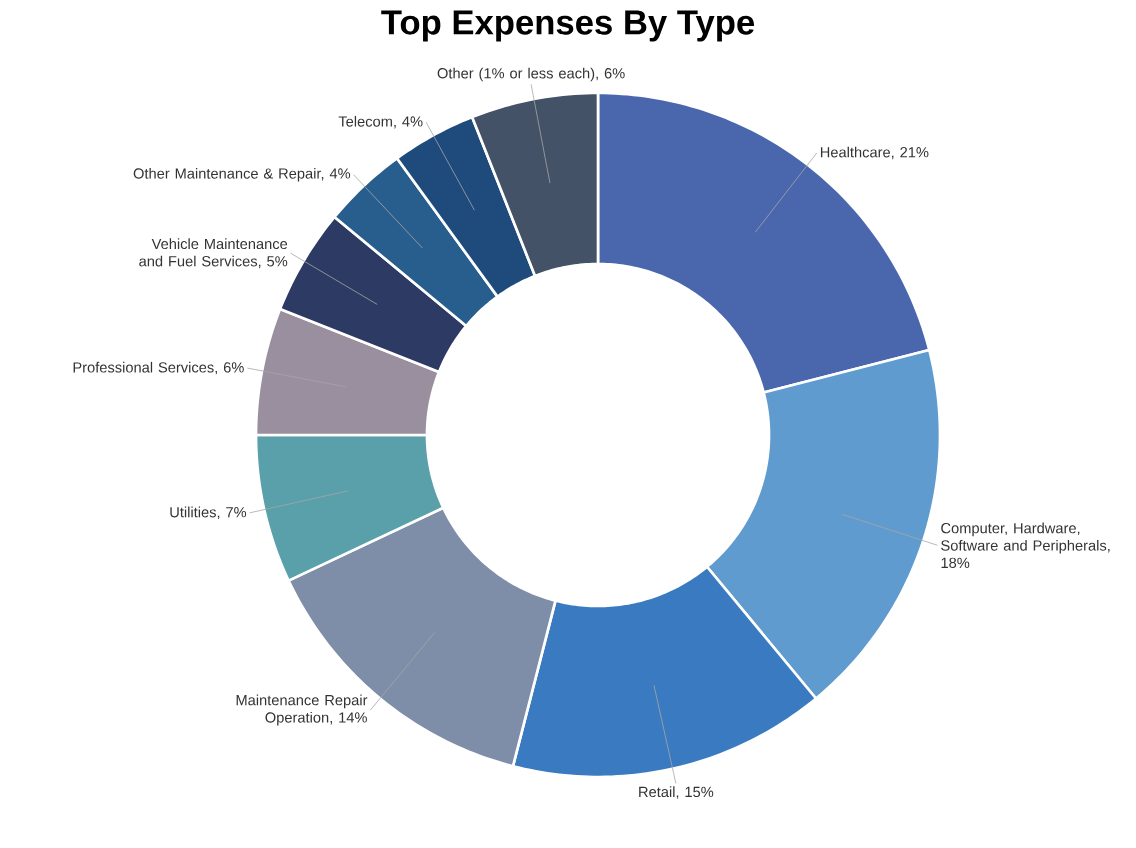 The height and width of the screenshot is (848, 1136). Describe the element at coordinates (1025, 545) in the screenshot. I see `slice-label: Computer, Hardware, Software and Peripherals, 18%` at that location.